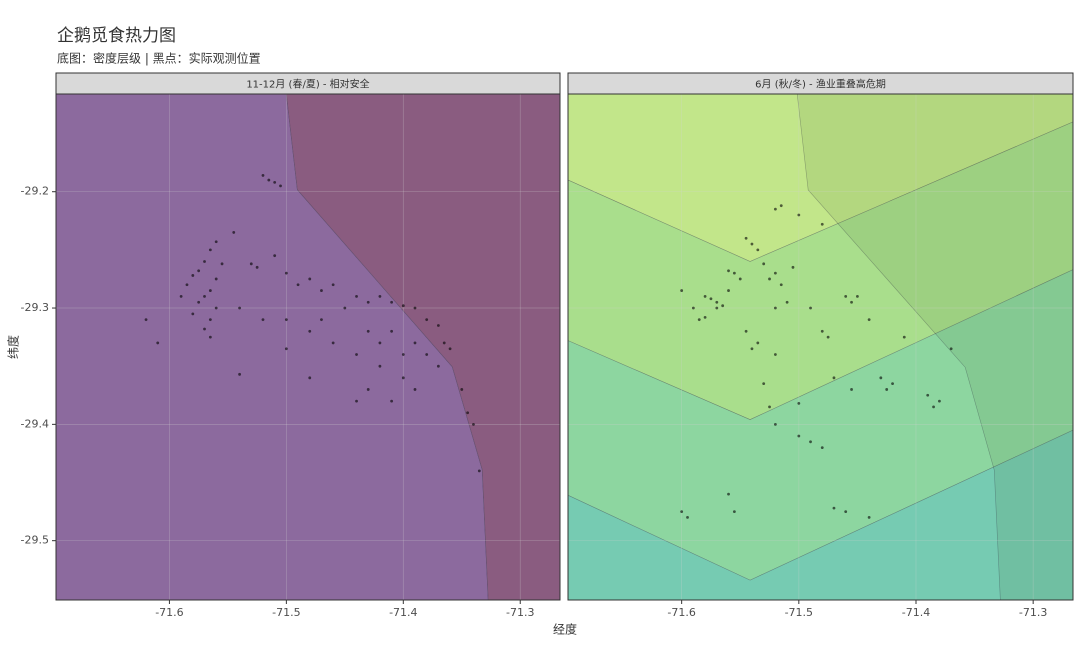 Image resolution: width=1080 pixels, height=665 pixels. Describe the element at coordinates (35, 307) in the screenshot. I see `y-tick-label: -29.3` at that location.